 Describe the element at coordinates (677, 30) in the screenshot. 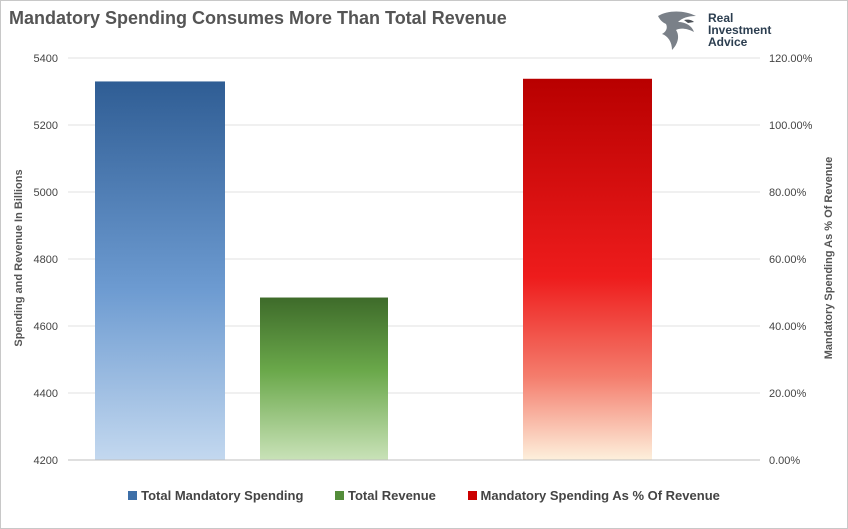

I see `eagle-logo-icon` at that location.